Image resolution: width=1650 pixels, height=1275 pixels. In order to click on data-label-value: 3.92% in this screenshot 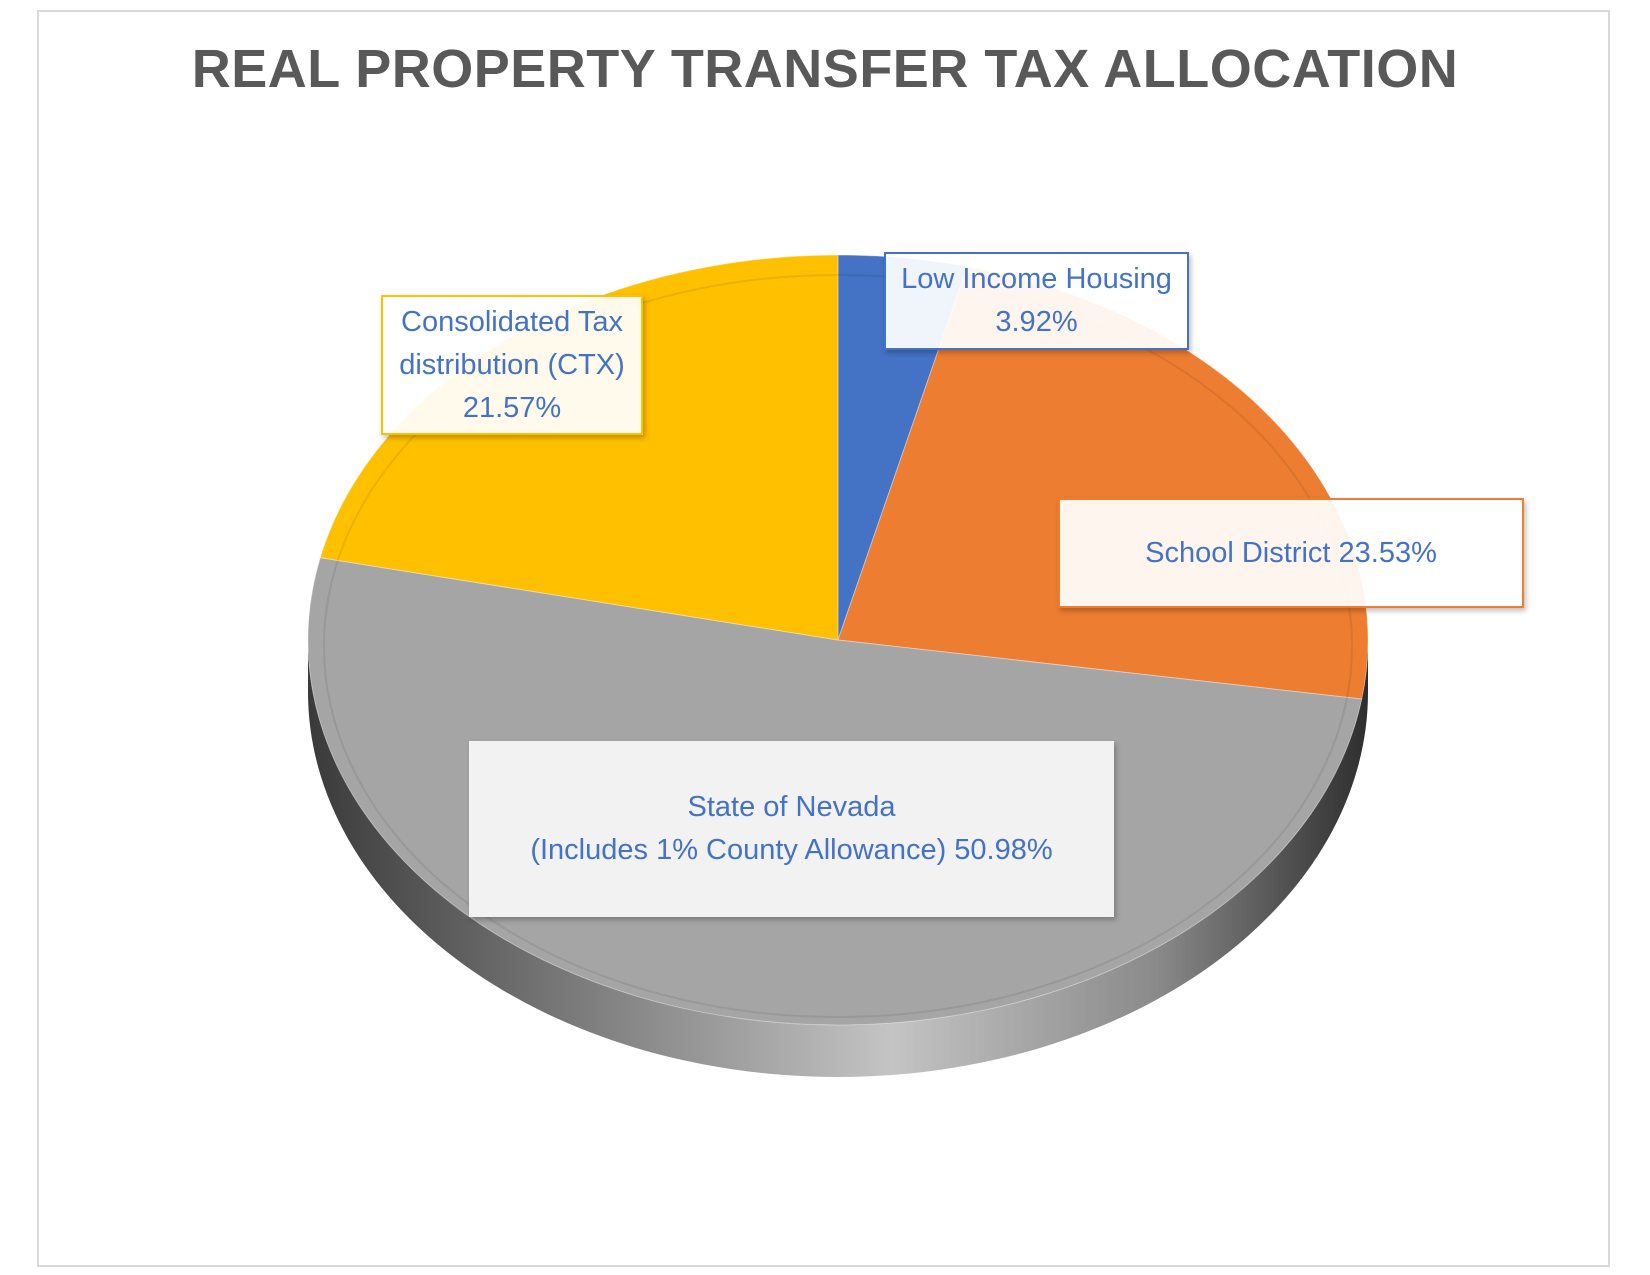, I will do `click(1036, 322)`.